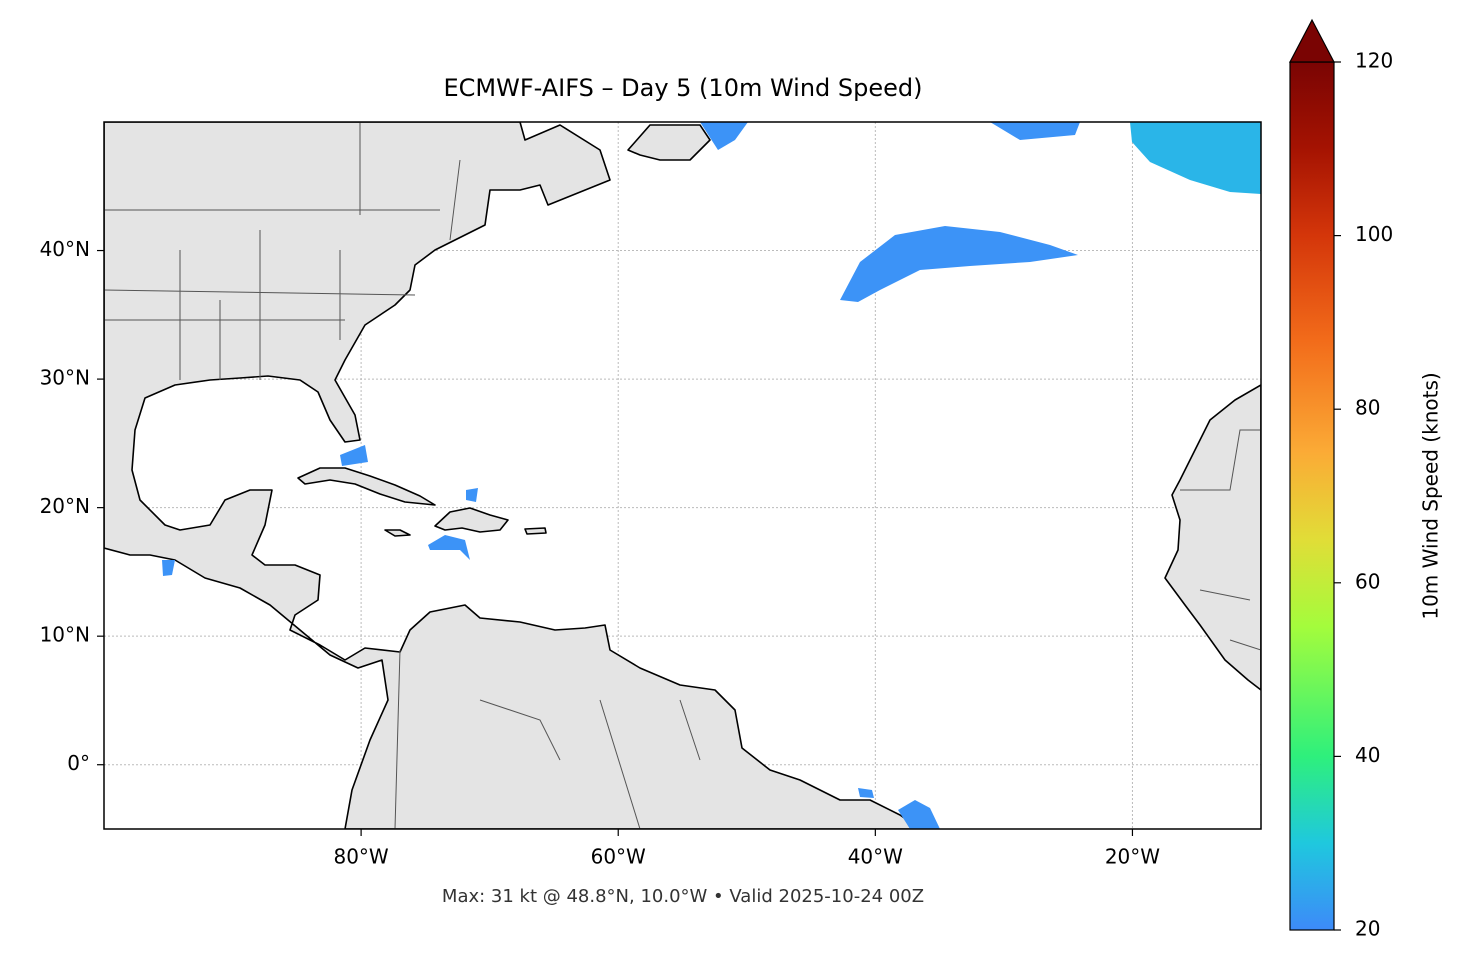  I want to click on colorbar-tick-label: 60, so click(1367, 581).